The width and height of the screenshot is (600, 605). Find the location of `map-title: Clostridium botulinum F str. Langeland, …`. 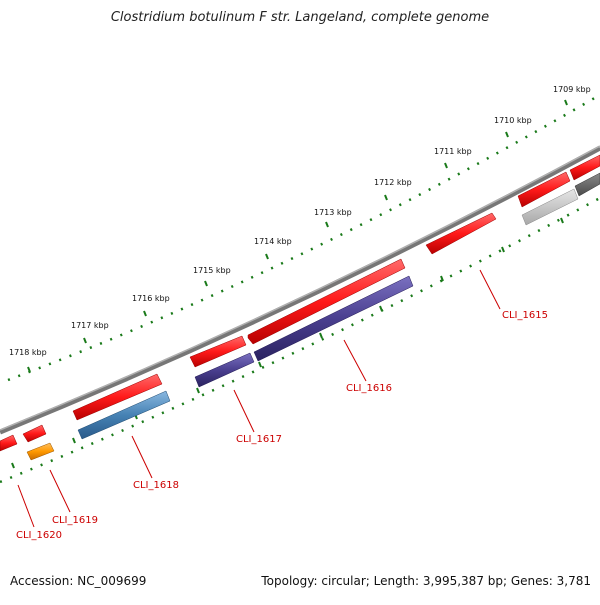

map-title: Clostridium botulinum F str. Langeland, … is located at coordinates (300, 17).